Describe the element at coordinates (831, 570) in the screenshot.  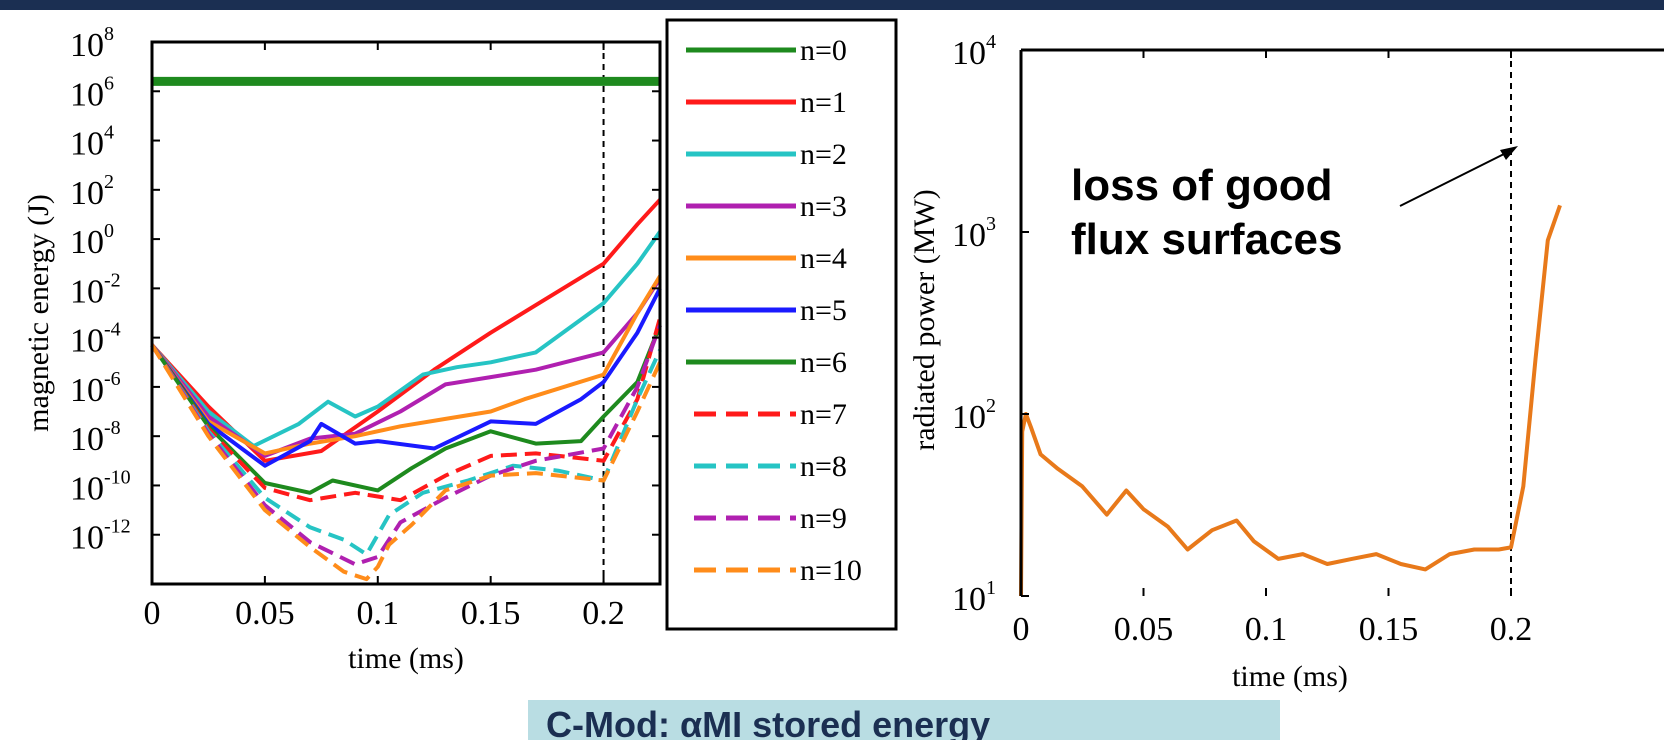
I see `legend-label-n-10: n=10` at that location.